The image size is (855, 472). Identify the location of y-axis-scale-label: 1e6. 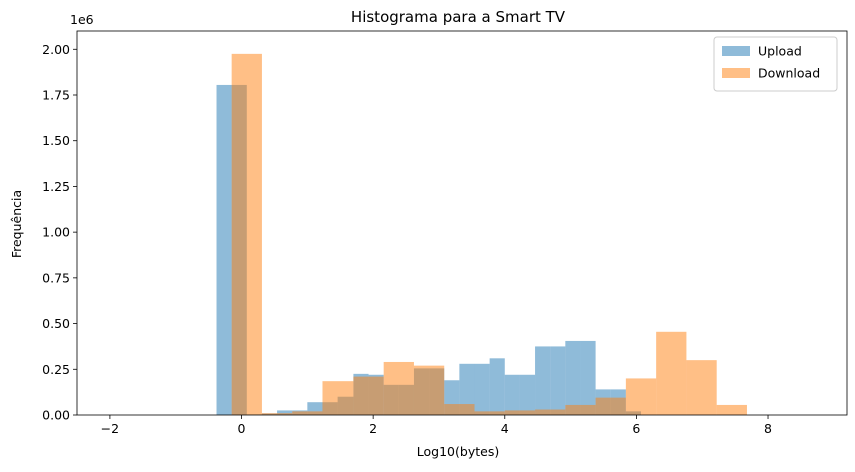
(82, 19).